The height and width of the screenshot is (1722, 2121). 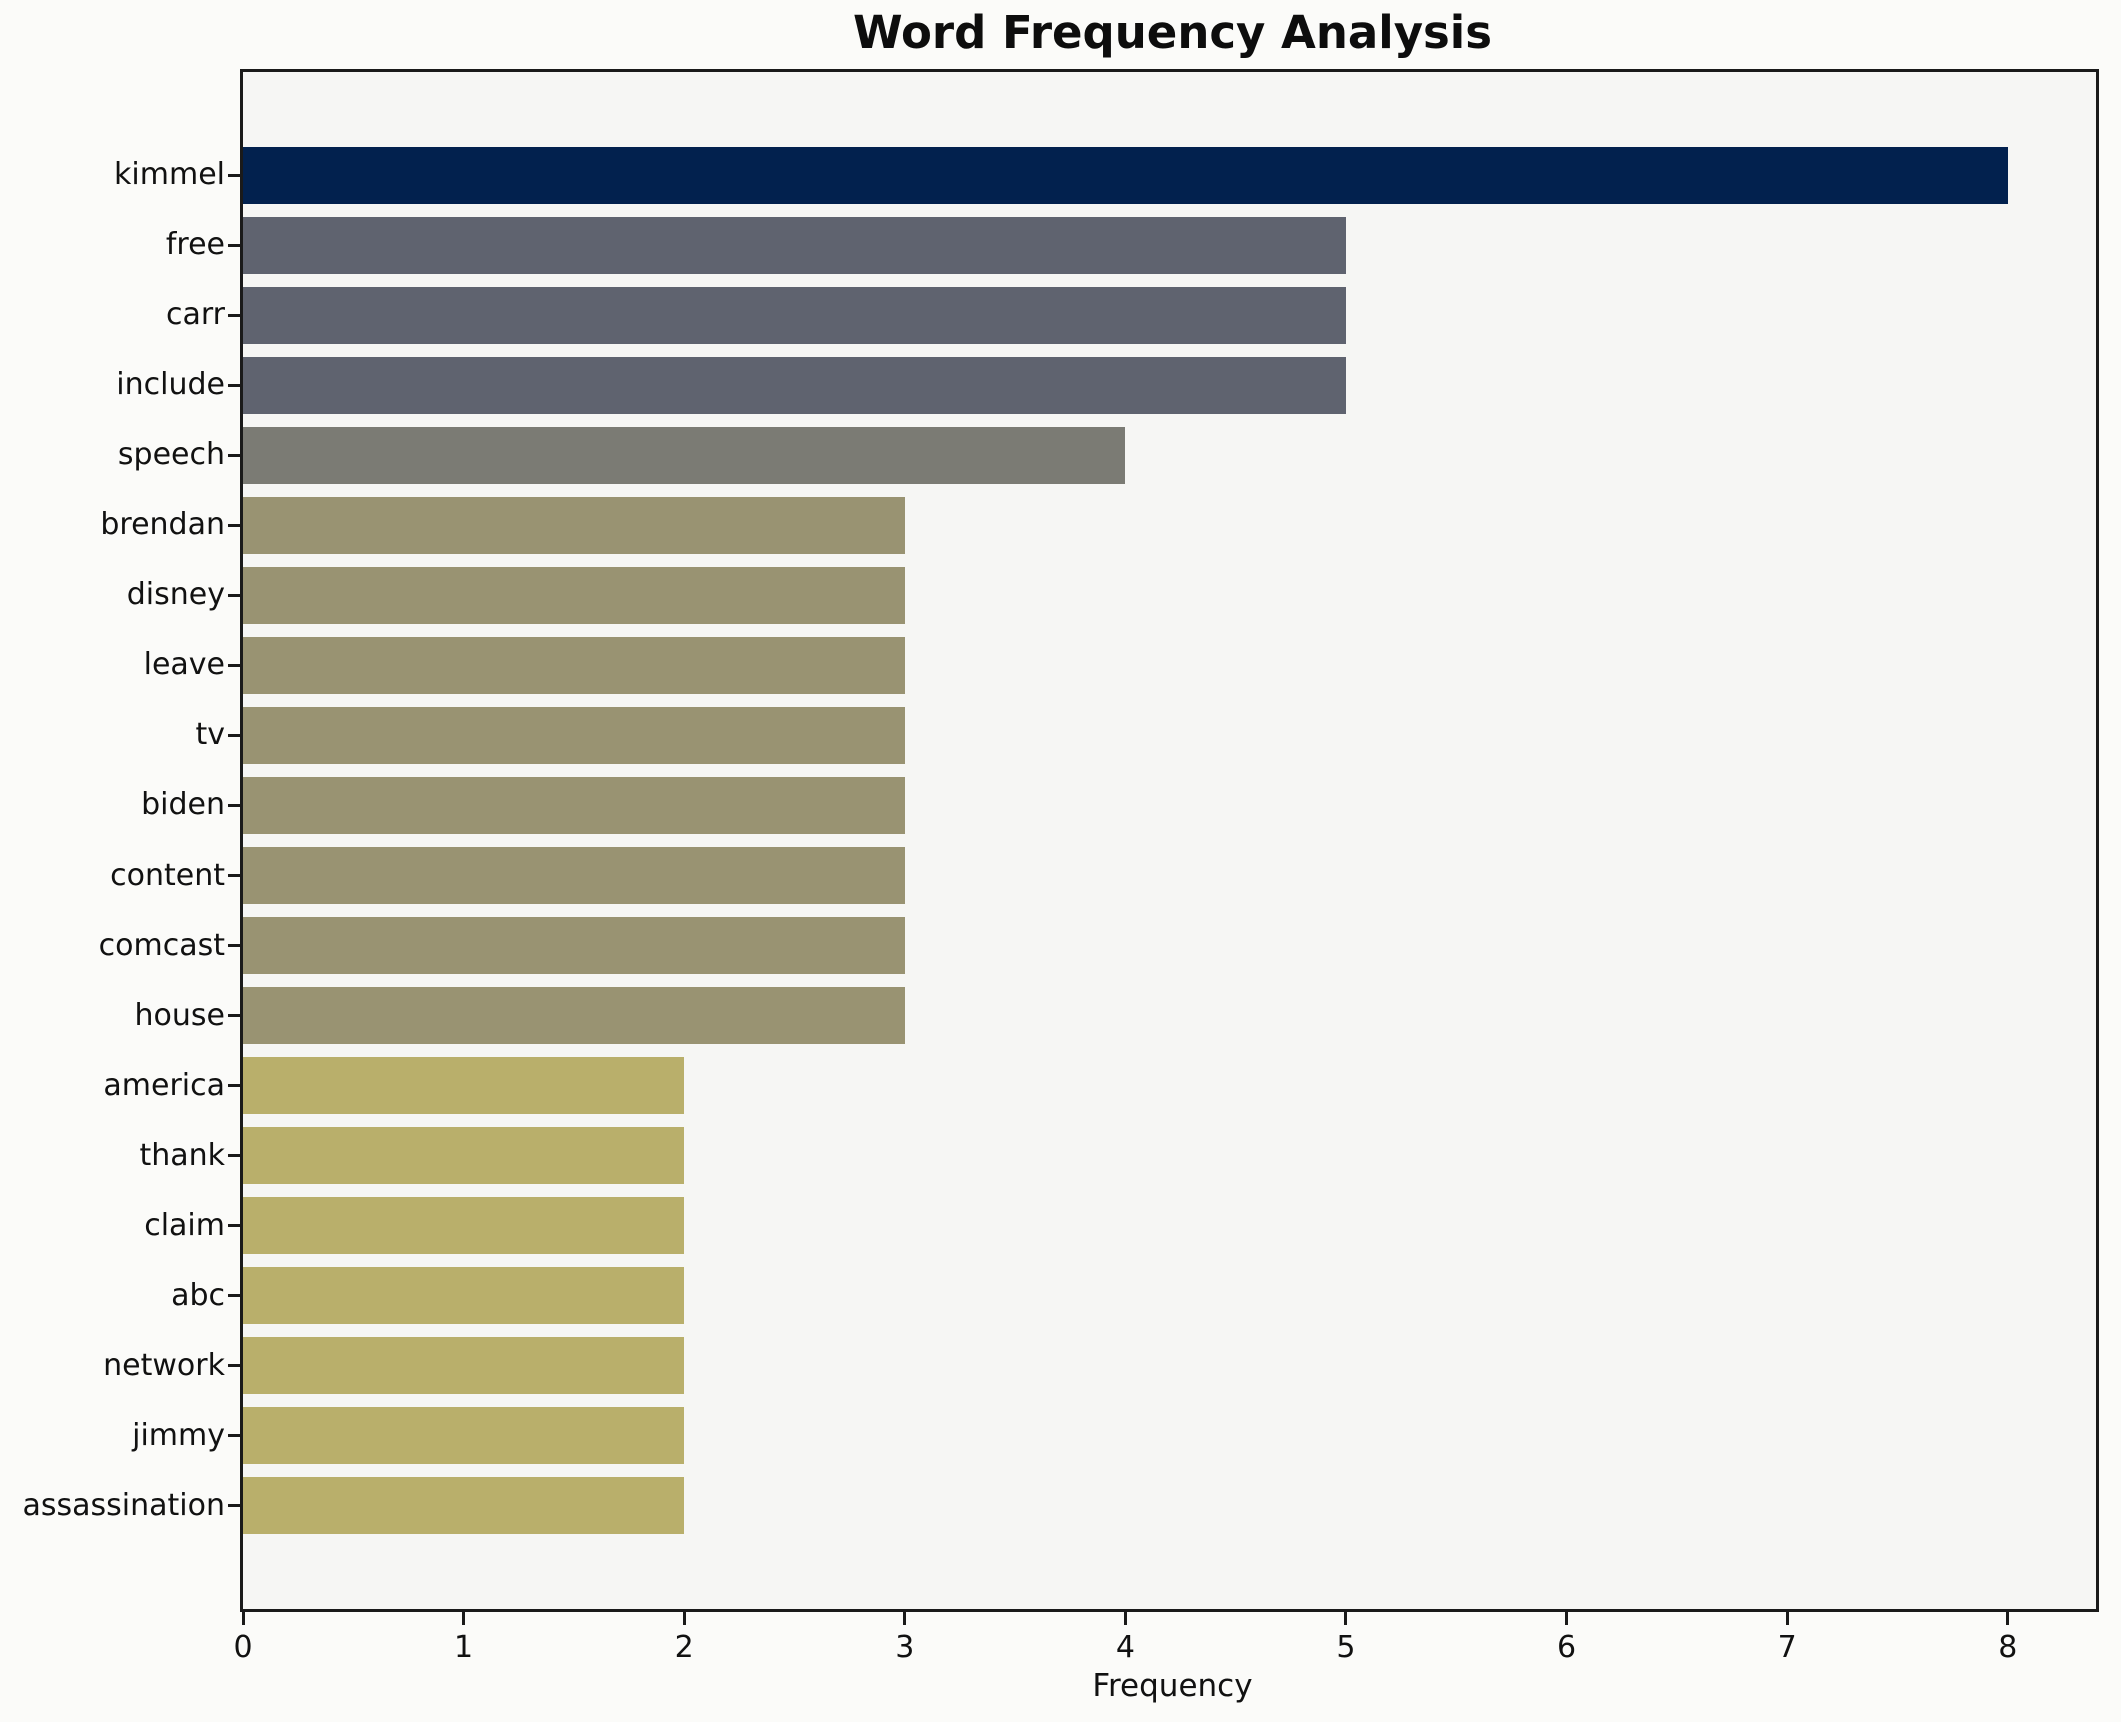 I want to click on y-tick-label-kimmel: kimmel, so click(x=169, y=175).